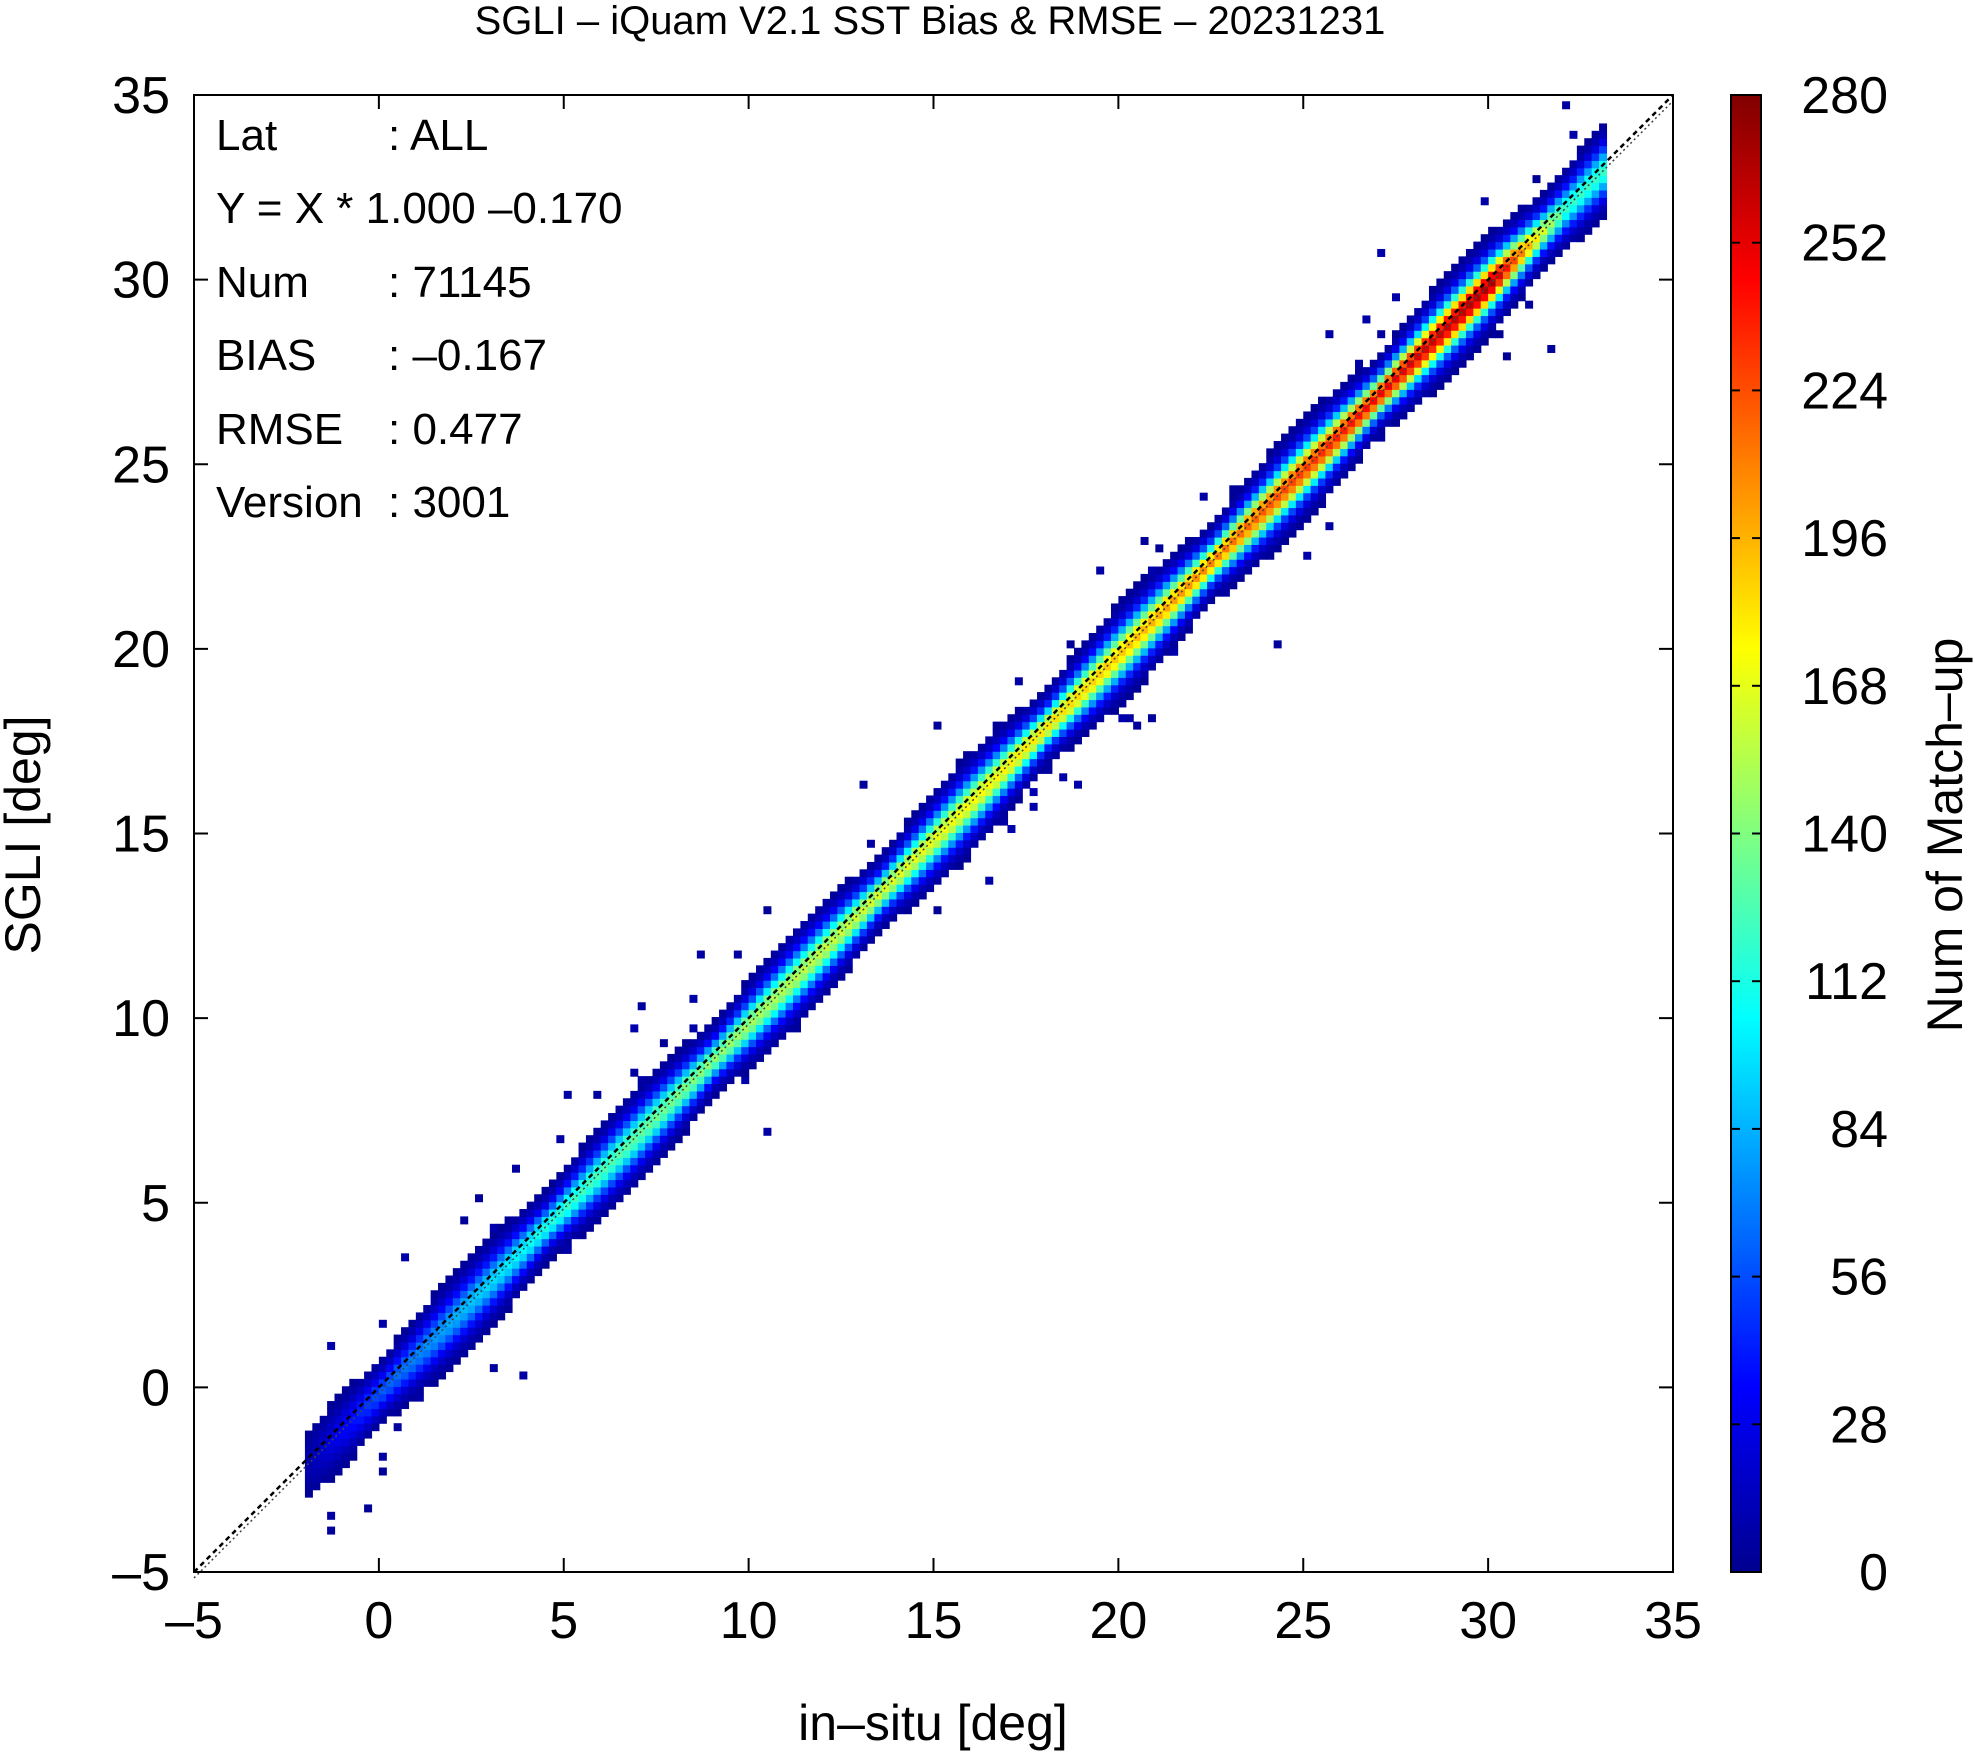 The height and width of the screenshot is (1756, 1978). What do you see at coordinates (449, 502) in the screenshot?
I see `stat-version-value: : 3001` at bounding box center [449, 502].